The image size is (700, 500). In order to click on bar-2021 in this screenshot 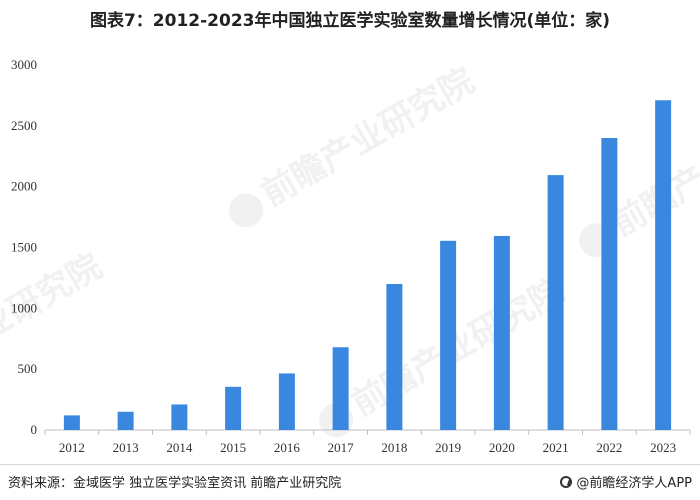, I will do `click(555, 302)`.